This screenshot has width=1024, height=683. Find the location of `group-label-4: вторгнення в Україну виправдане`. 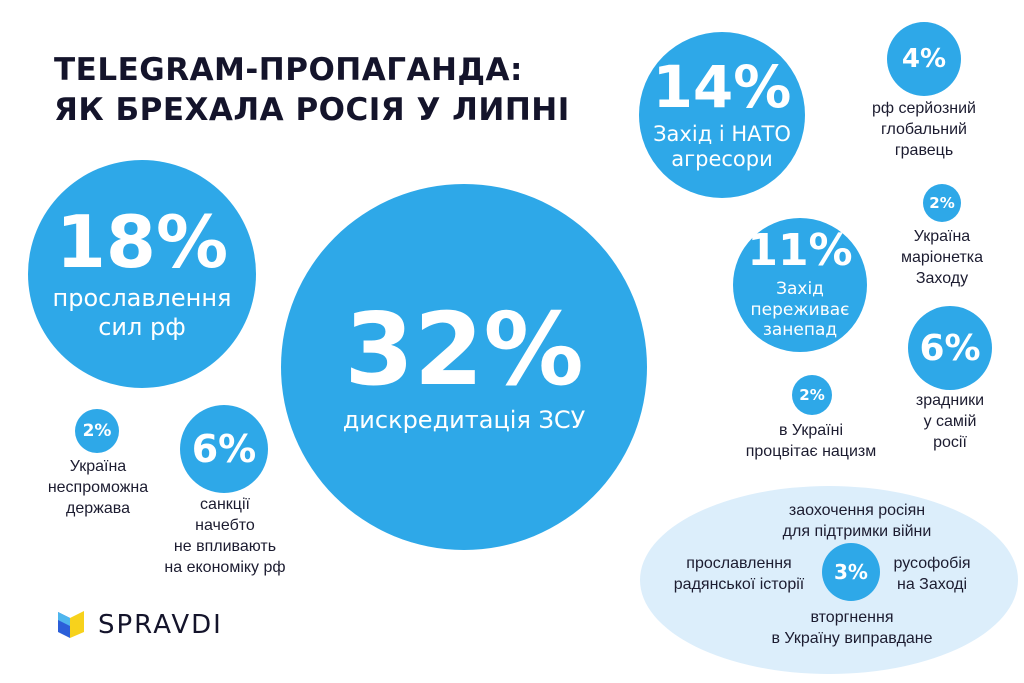

group-label-4: вторгнення в Україну виправдане is located at coordinates (852, 628).